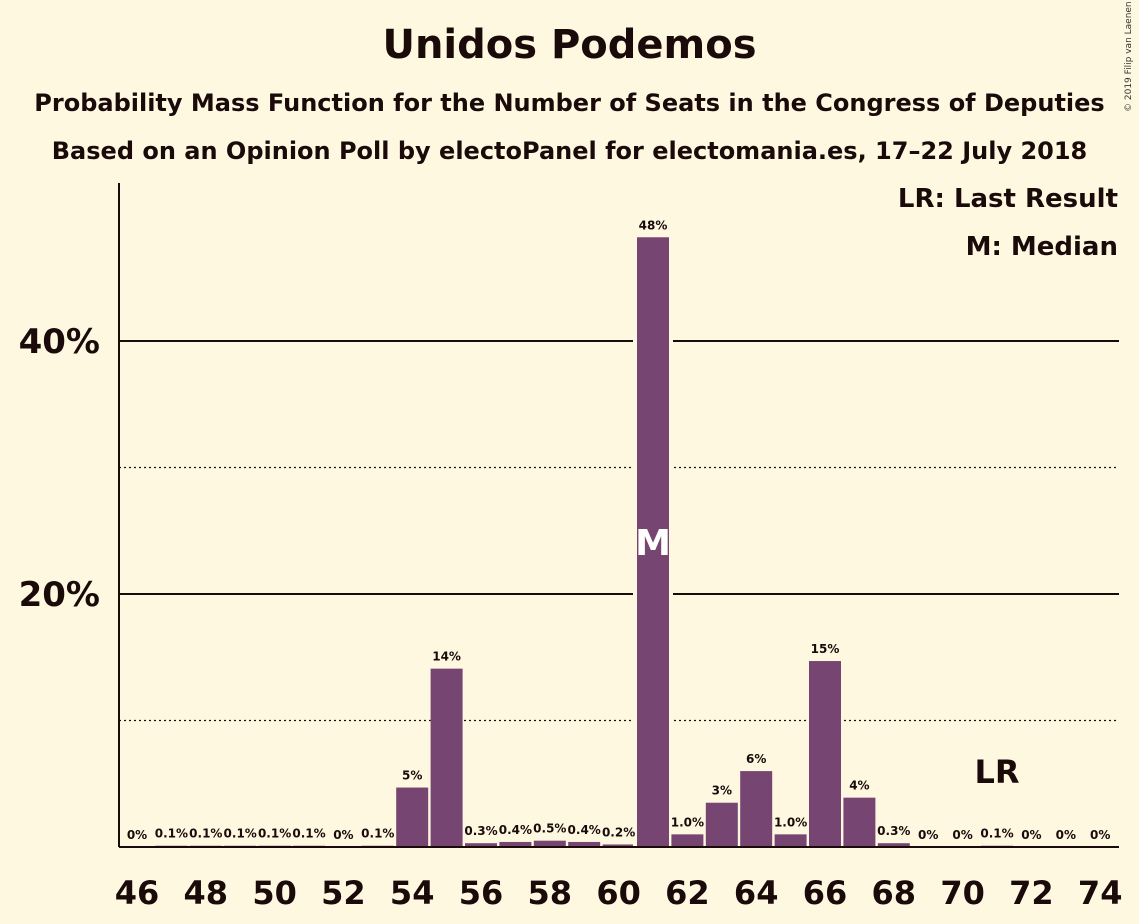  I want to click on bar-label-63: 3%, so click(722, 791).